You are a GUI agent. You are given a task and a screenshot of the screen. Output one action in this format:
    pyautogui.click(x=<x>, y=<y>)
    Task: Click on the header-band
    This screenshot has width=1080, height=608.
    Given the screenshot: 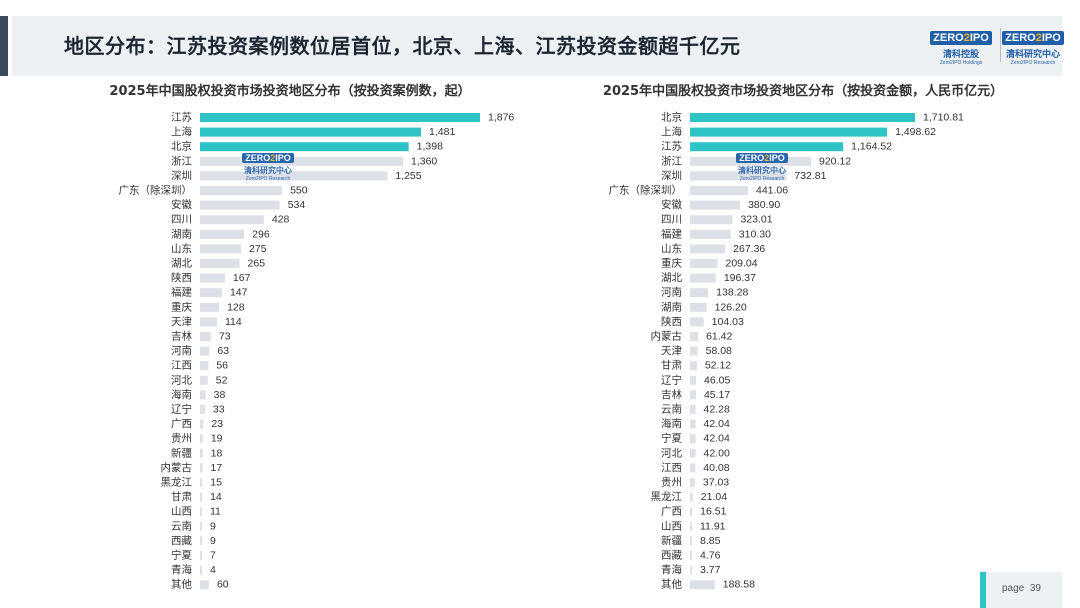 What is the action you would take?
    pyautogui.click(x=537, y=46)
    